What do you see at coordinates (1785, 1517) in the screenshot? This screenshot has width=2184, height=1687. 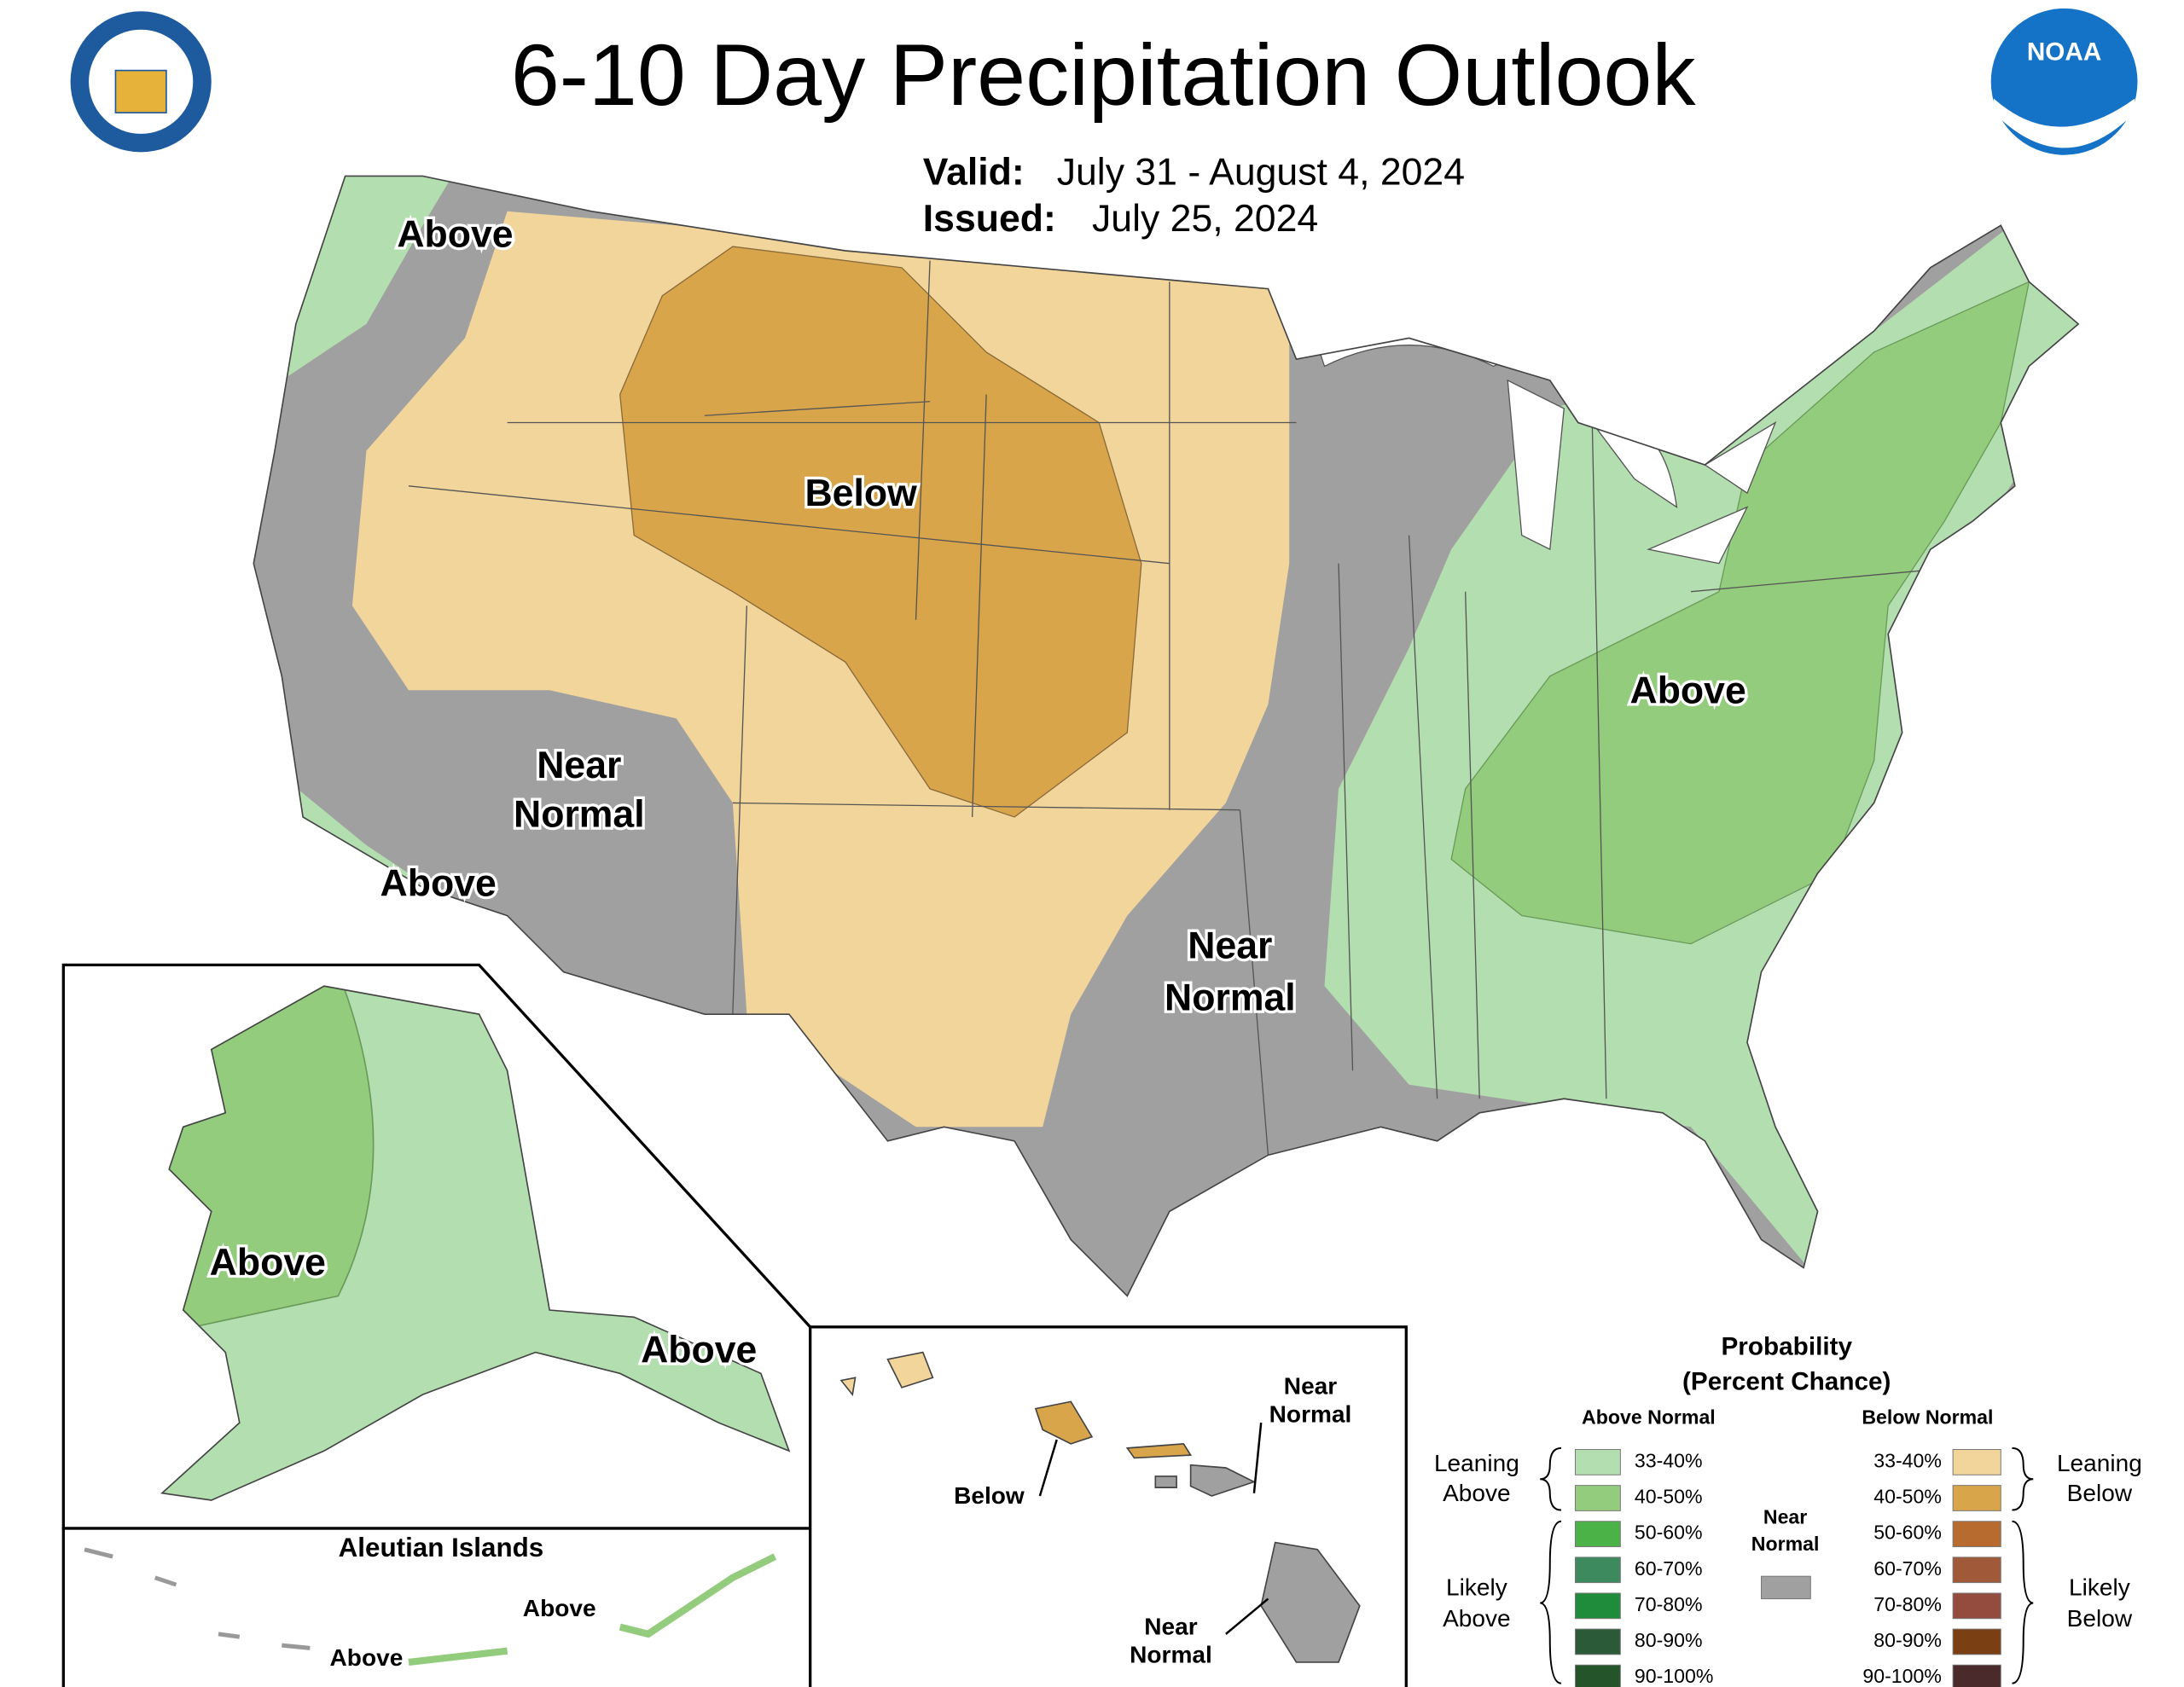 I see `legend-near-normal: Near` at bounding box center [1785, 1517].